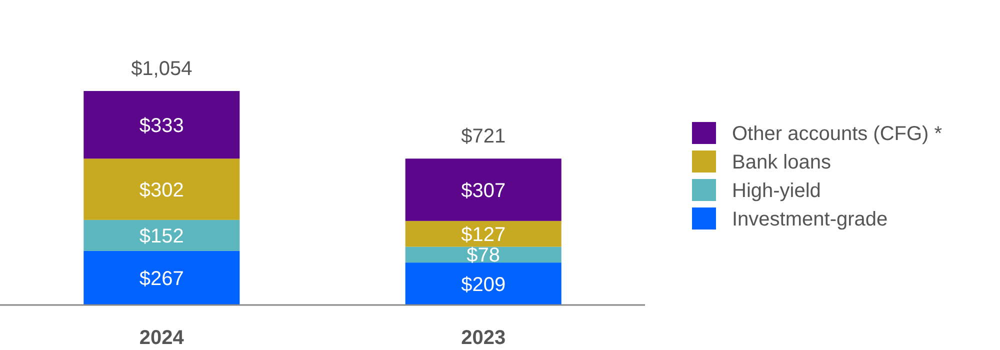 Image resolution: width=1000 pixels, height=350 pixels. I want to click on data-label: $307, so click(483, 191).